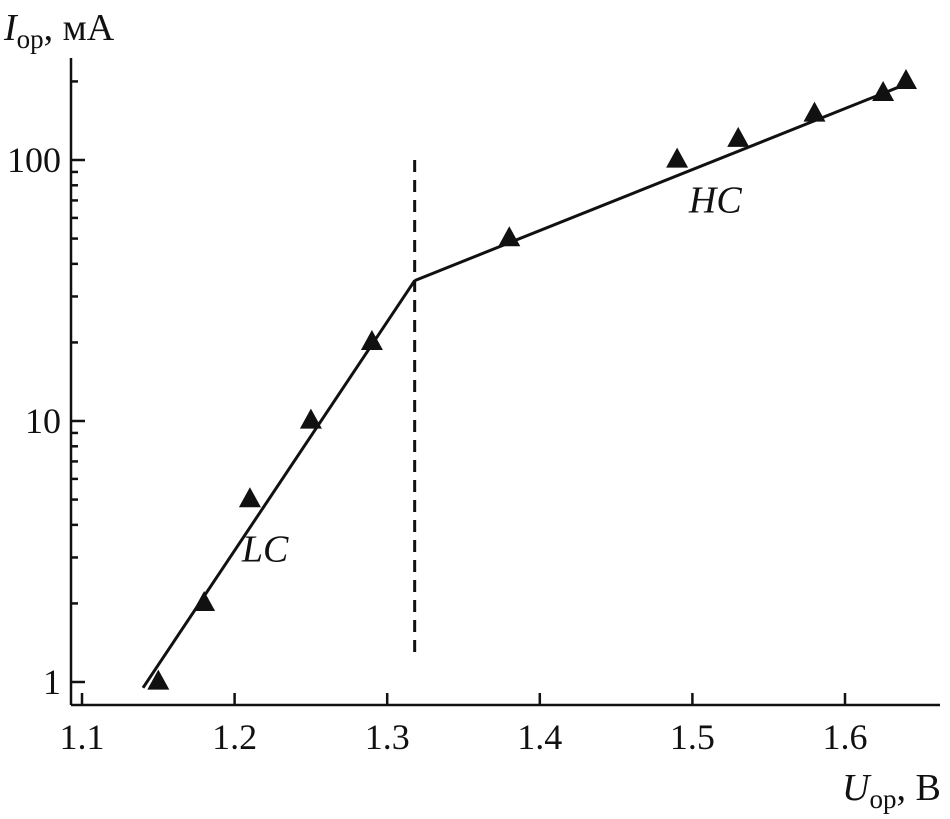 This screenshot has height=819, width=950. What do you see at coordinates (30, 39) in the screenshot?
I see `y-axis-label-subscript: ор` at bounding box center [30, 39].